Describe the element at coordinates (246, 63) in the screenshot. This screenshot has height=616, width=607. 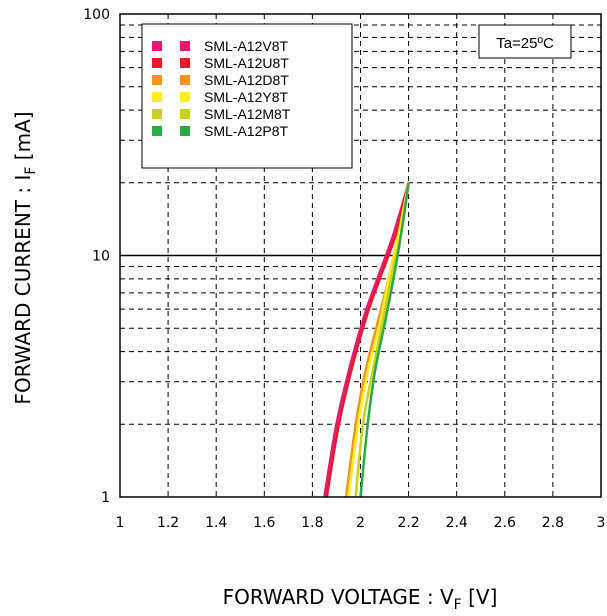
I see `legend-label: SML-A12U8T` at that location.